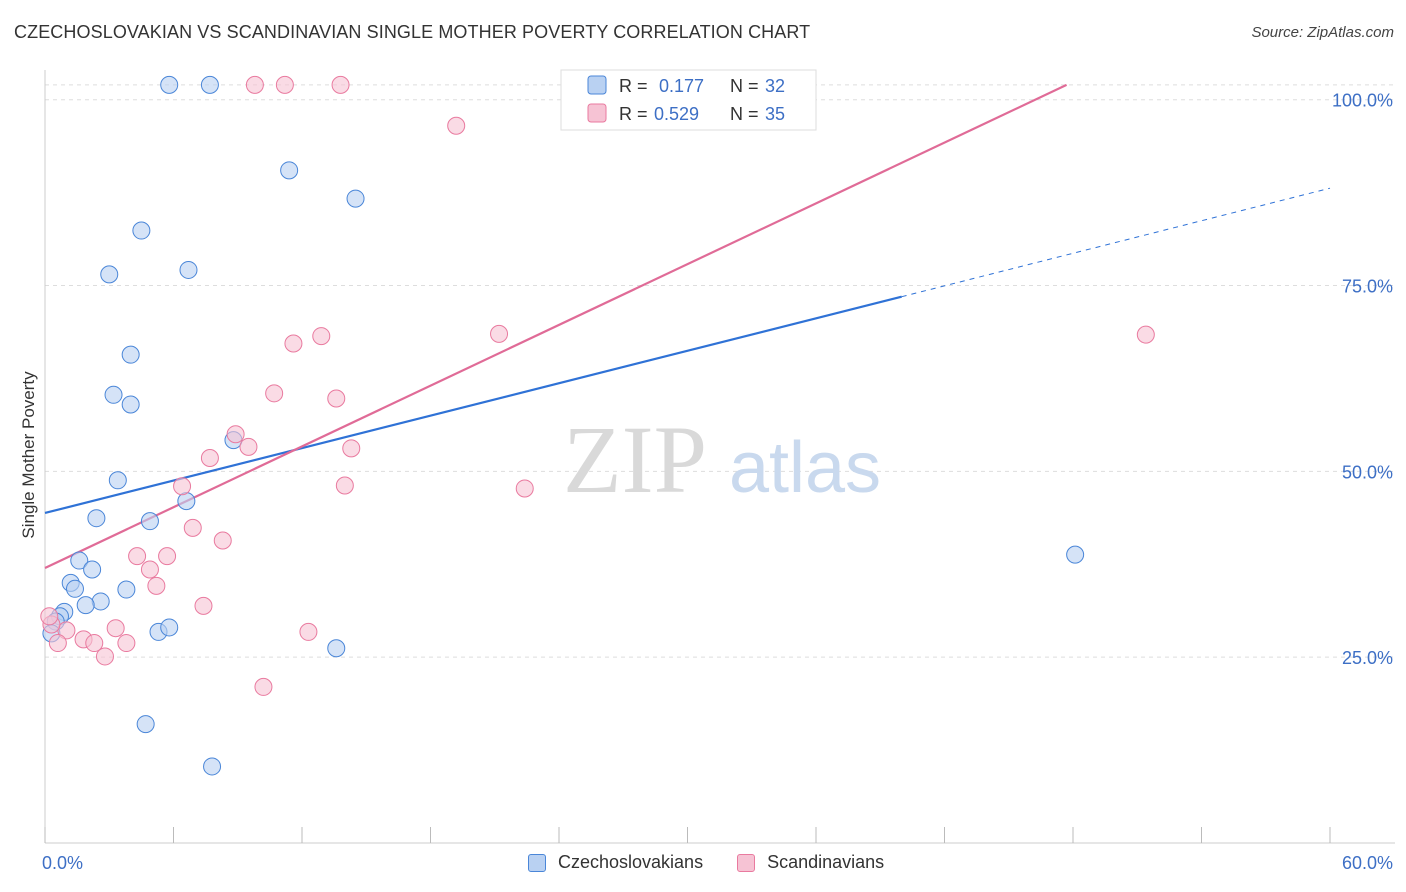  I want to click on legend-label: Czechoslovakians, so click(631, 862).